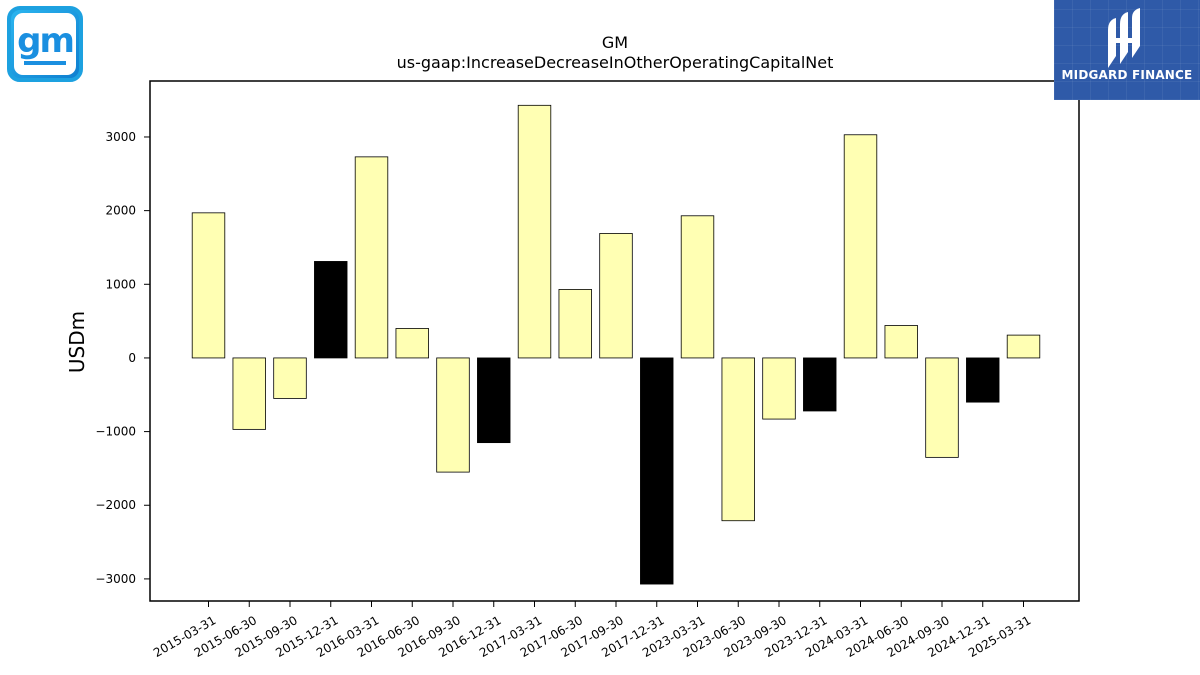 The image size is (1200, 675). What do you see at coordinates (115, 432) in the screenshot?
I see `y-tick-label: −1000` at bounding box center [115, 432].